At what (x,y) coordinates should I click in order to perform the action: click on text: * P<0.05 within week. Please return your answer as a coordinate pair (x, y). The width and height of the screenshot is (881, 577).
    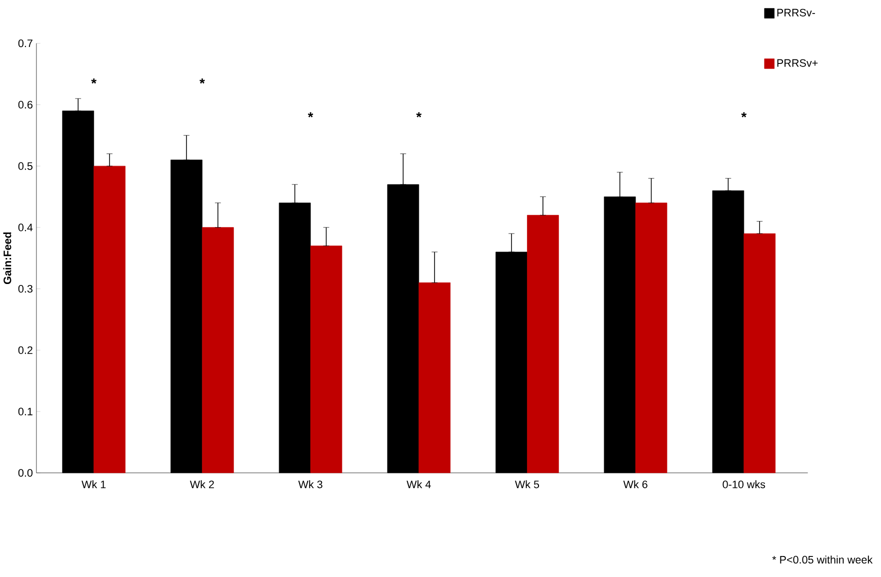
    Looking at the image, I should click on (822, 559).